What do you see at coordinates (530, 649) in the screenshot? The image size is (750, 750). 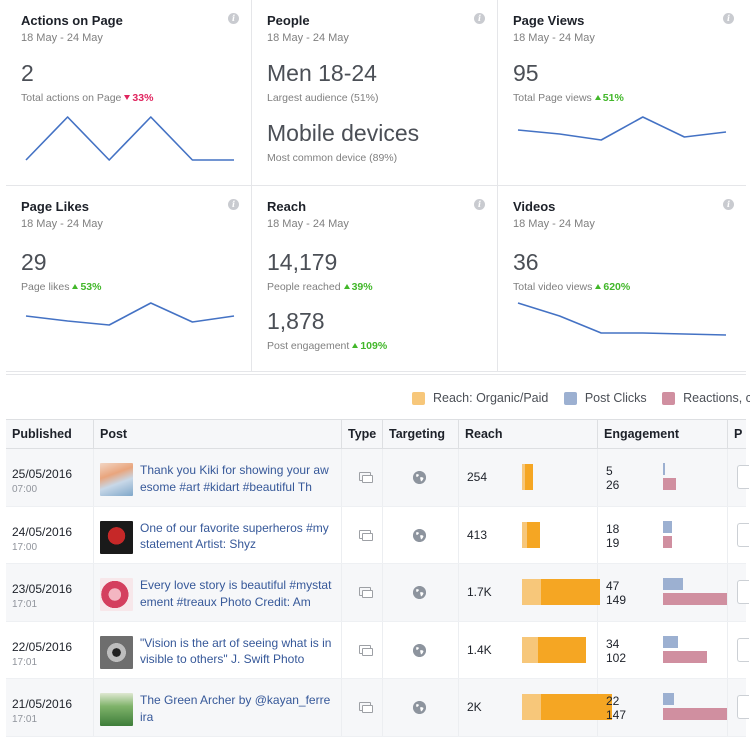 I see `reach-organic-bar` at bounding box center [530, 649].